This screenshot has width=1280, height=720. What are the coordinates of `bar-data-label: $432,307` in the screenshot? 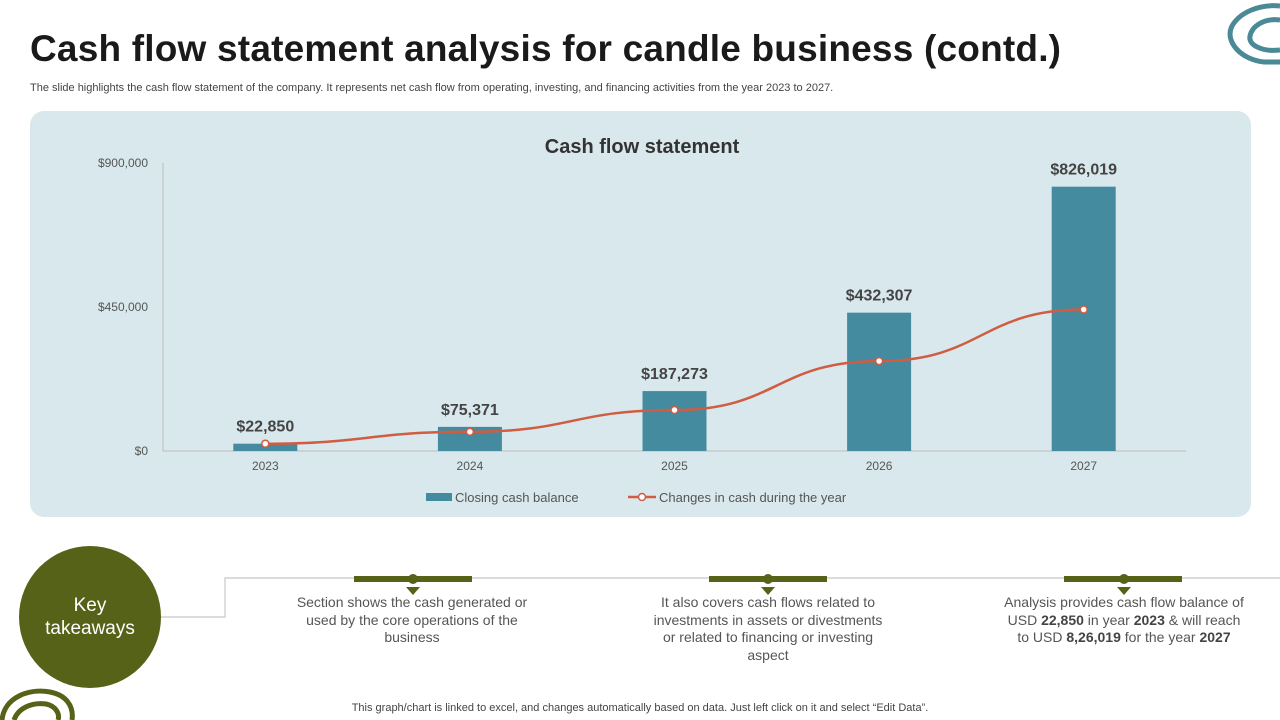 It's located at (879, 296).